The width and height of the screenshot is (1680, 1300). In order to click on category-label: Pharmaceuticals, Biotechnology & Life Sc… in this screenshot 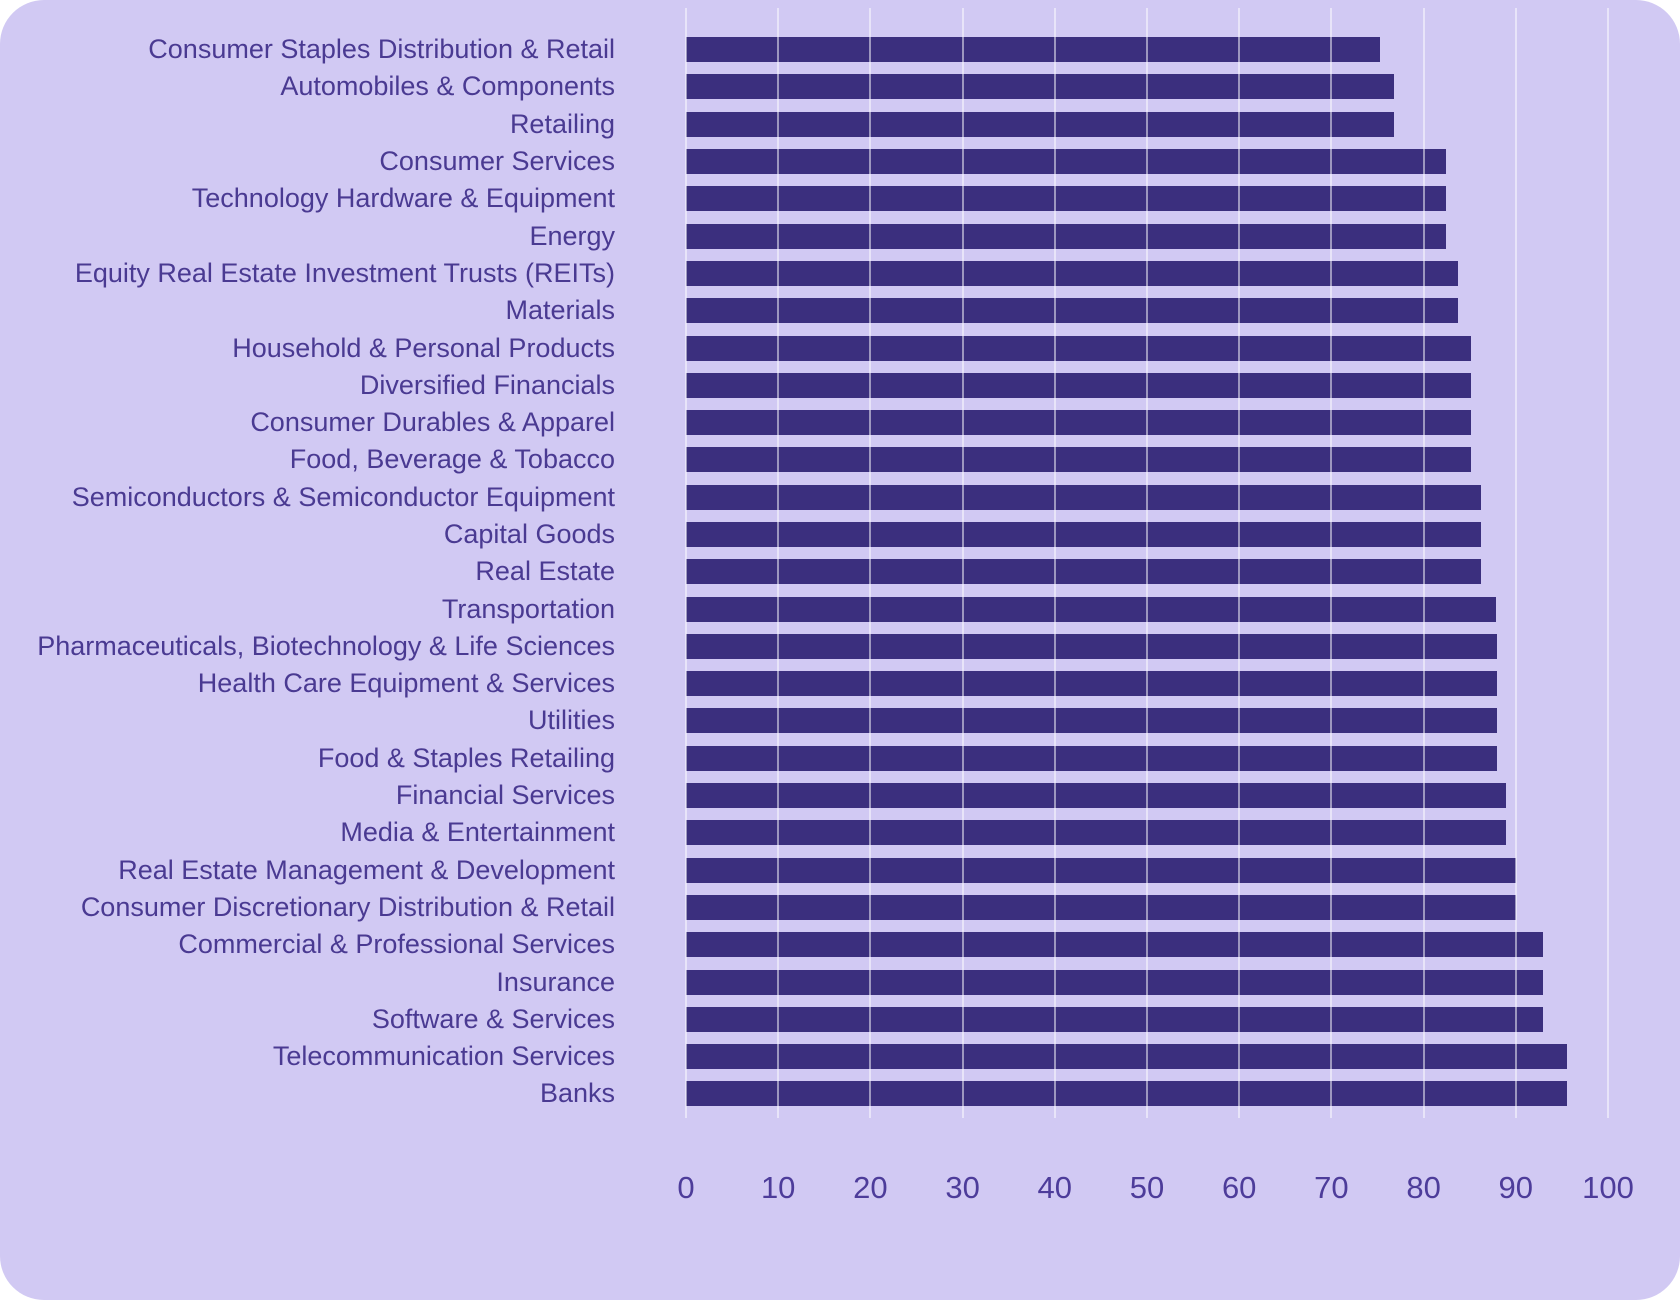, I will do `click(326, 645)`.